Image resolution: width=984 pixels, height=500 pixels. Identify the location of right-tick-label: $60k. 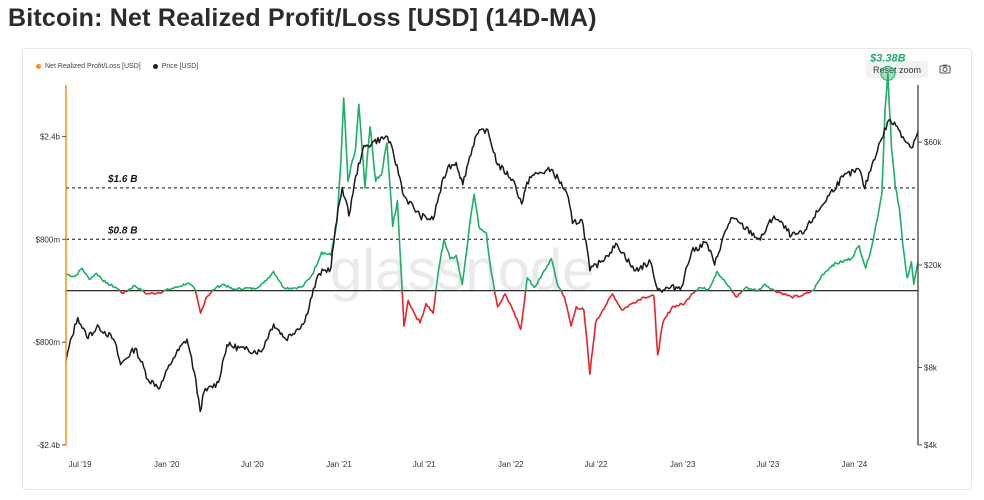
(933, 142).